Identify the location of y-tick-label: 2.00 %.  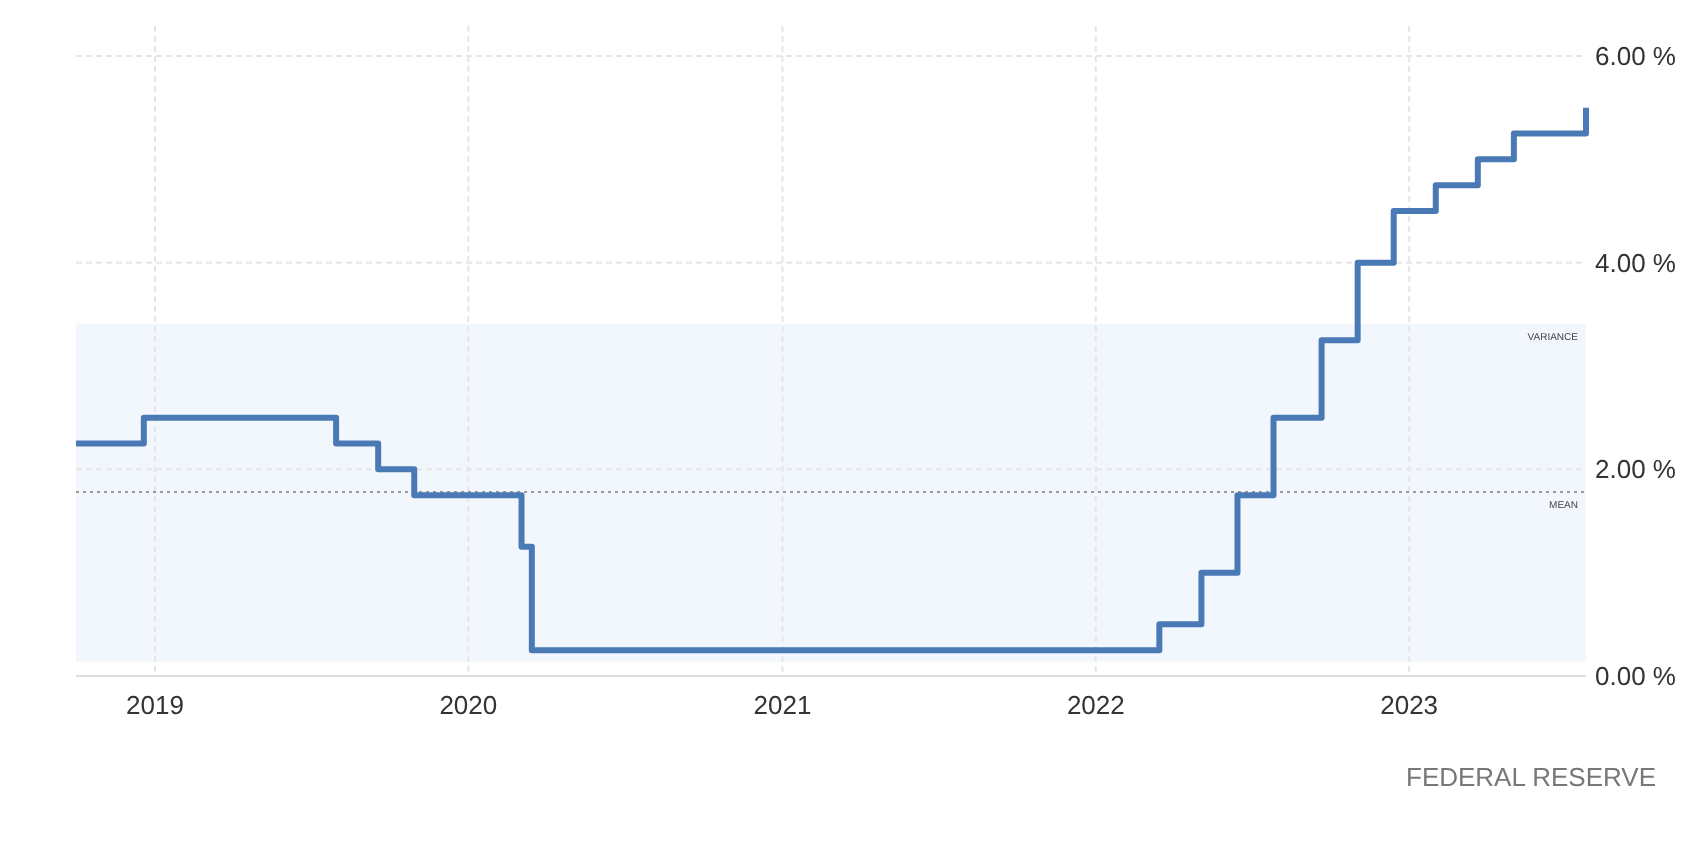
(1636, 469).